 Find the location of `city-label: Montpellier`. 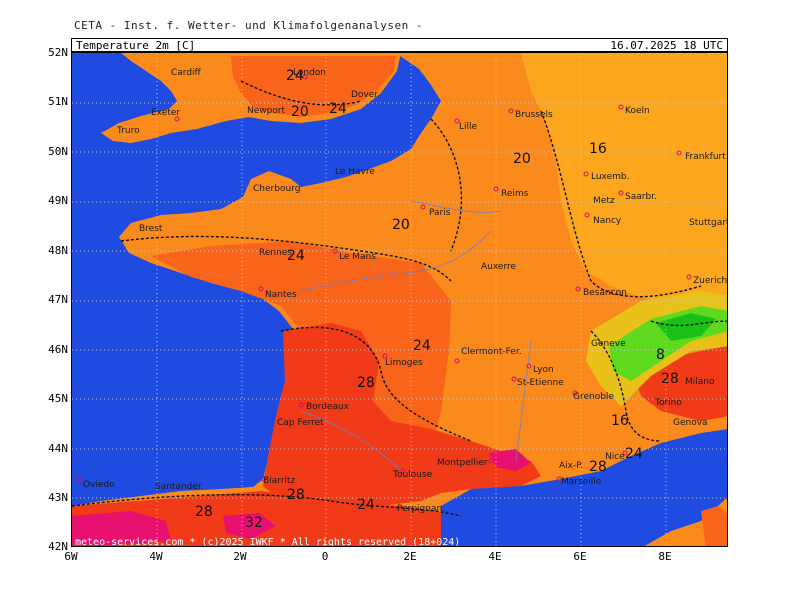

city-label: Montpellier is located at coordinates (462, 463).